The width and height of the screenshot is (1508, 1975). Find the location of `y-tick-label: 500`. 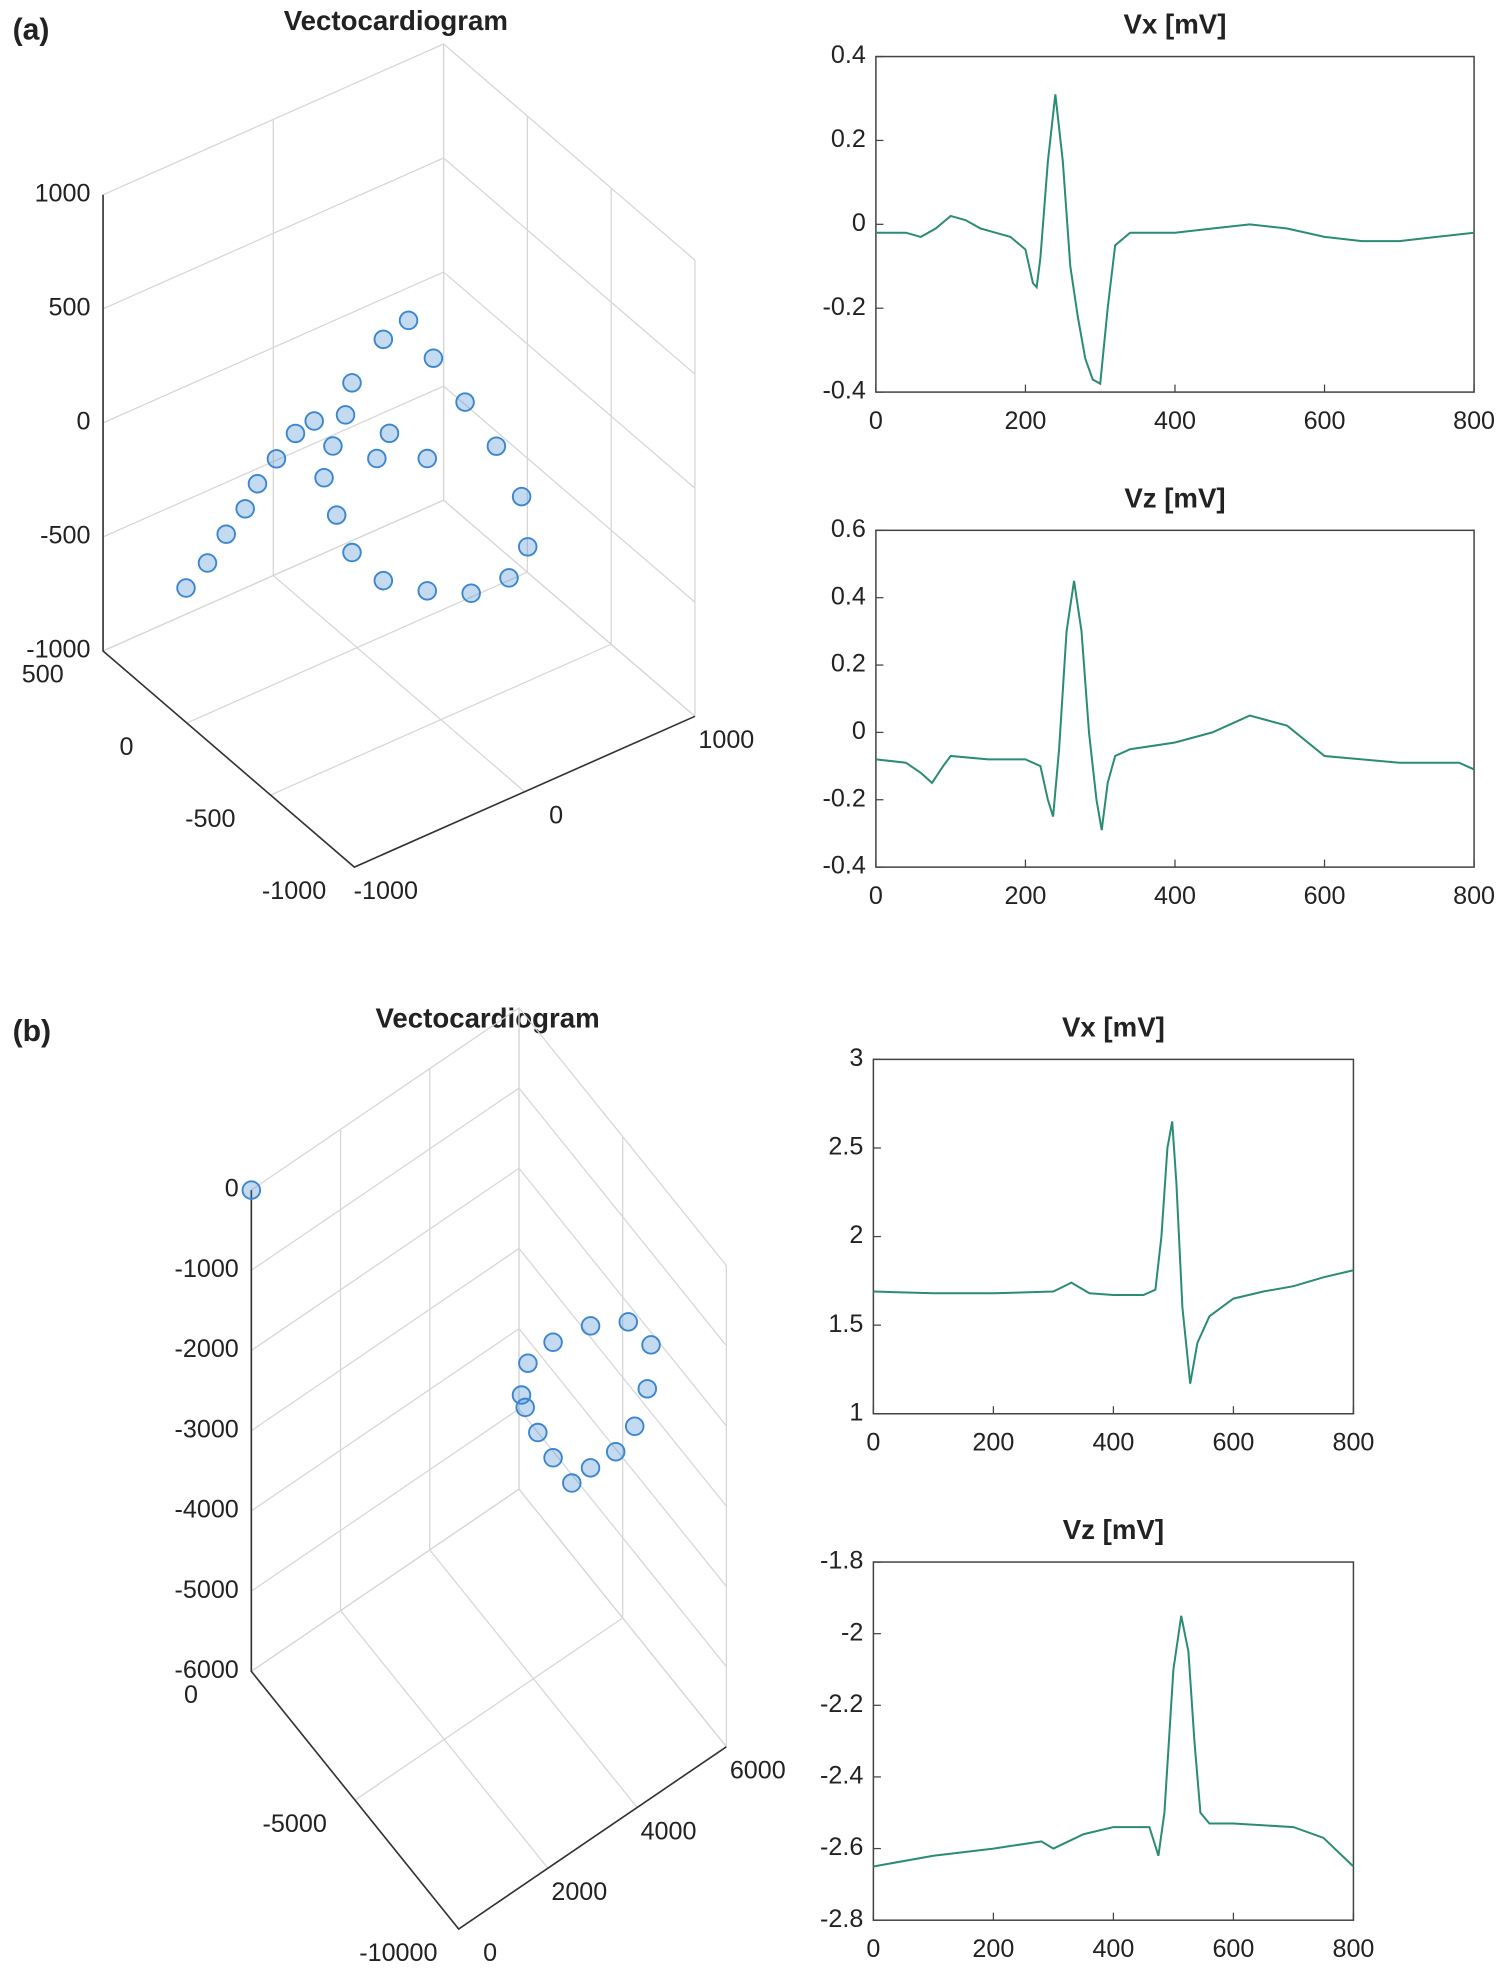

y-tick-label: 500 is located at coordinates (43, 675).